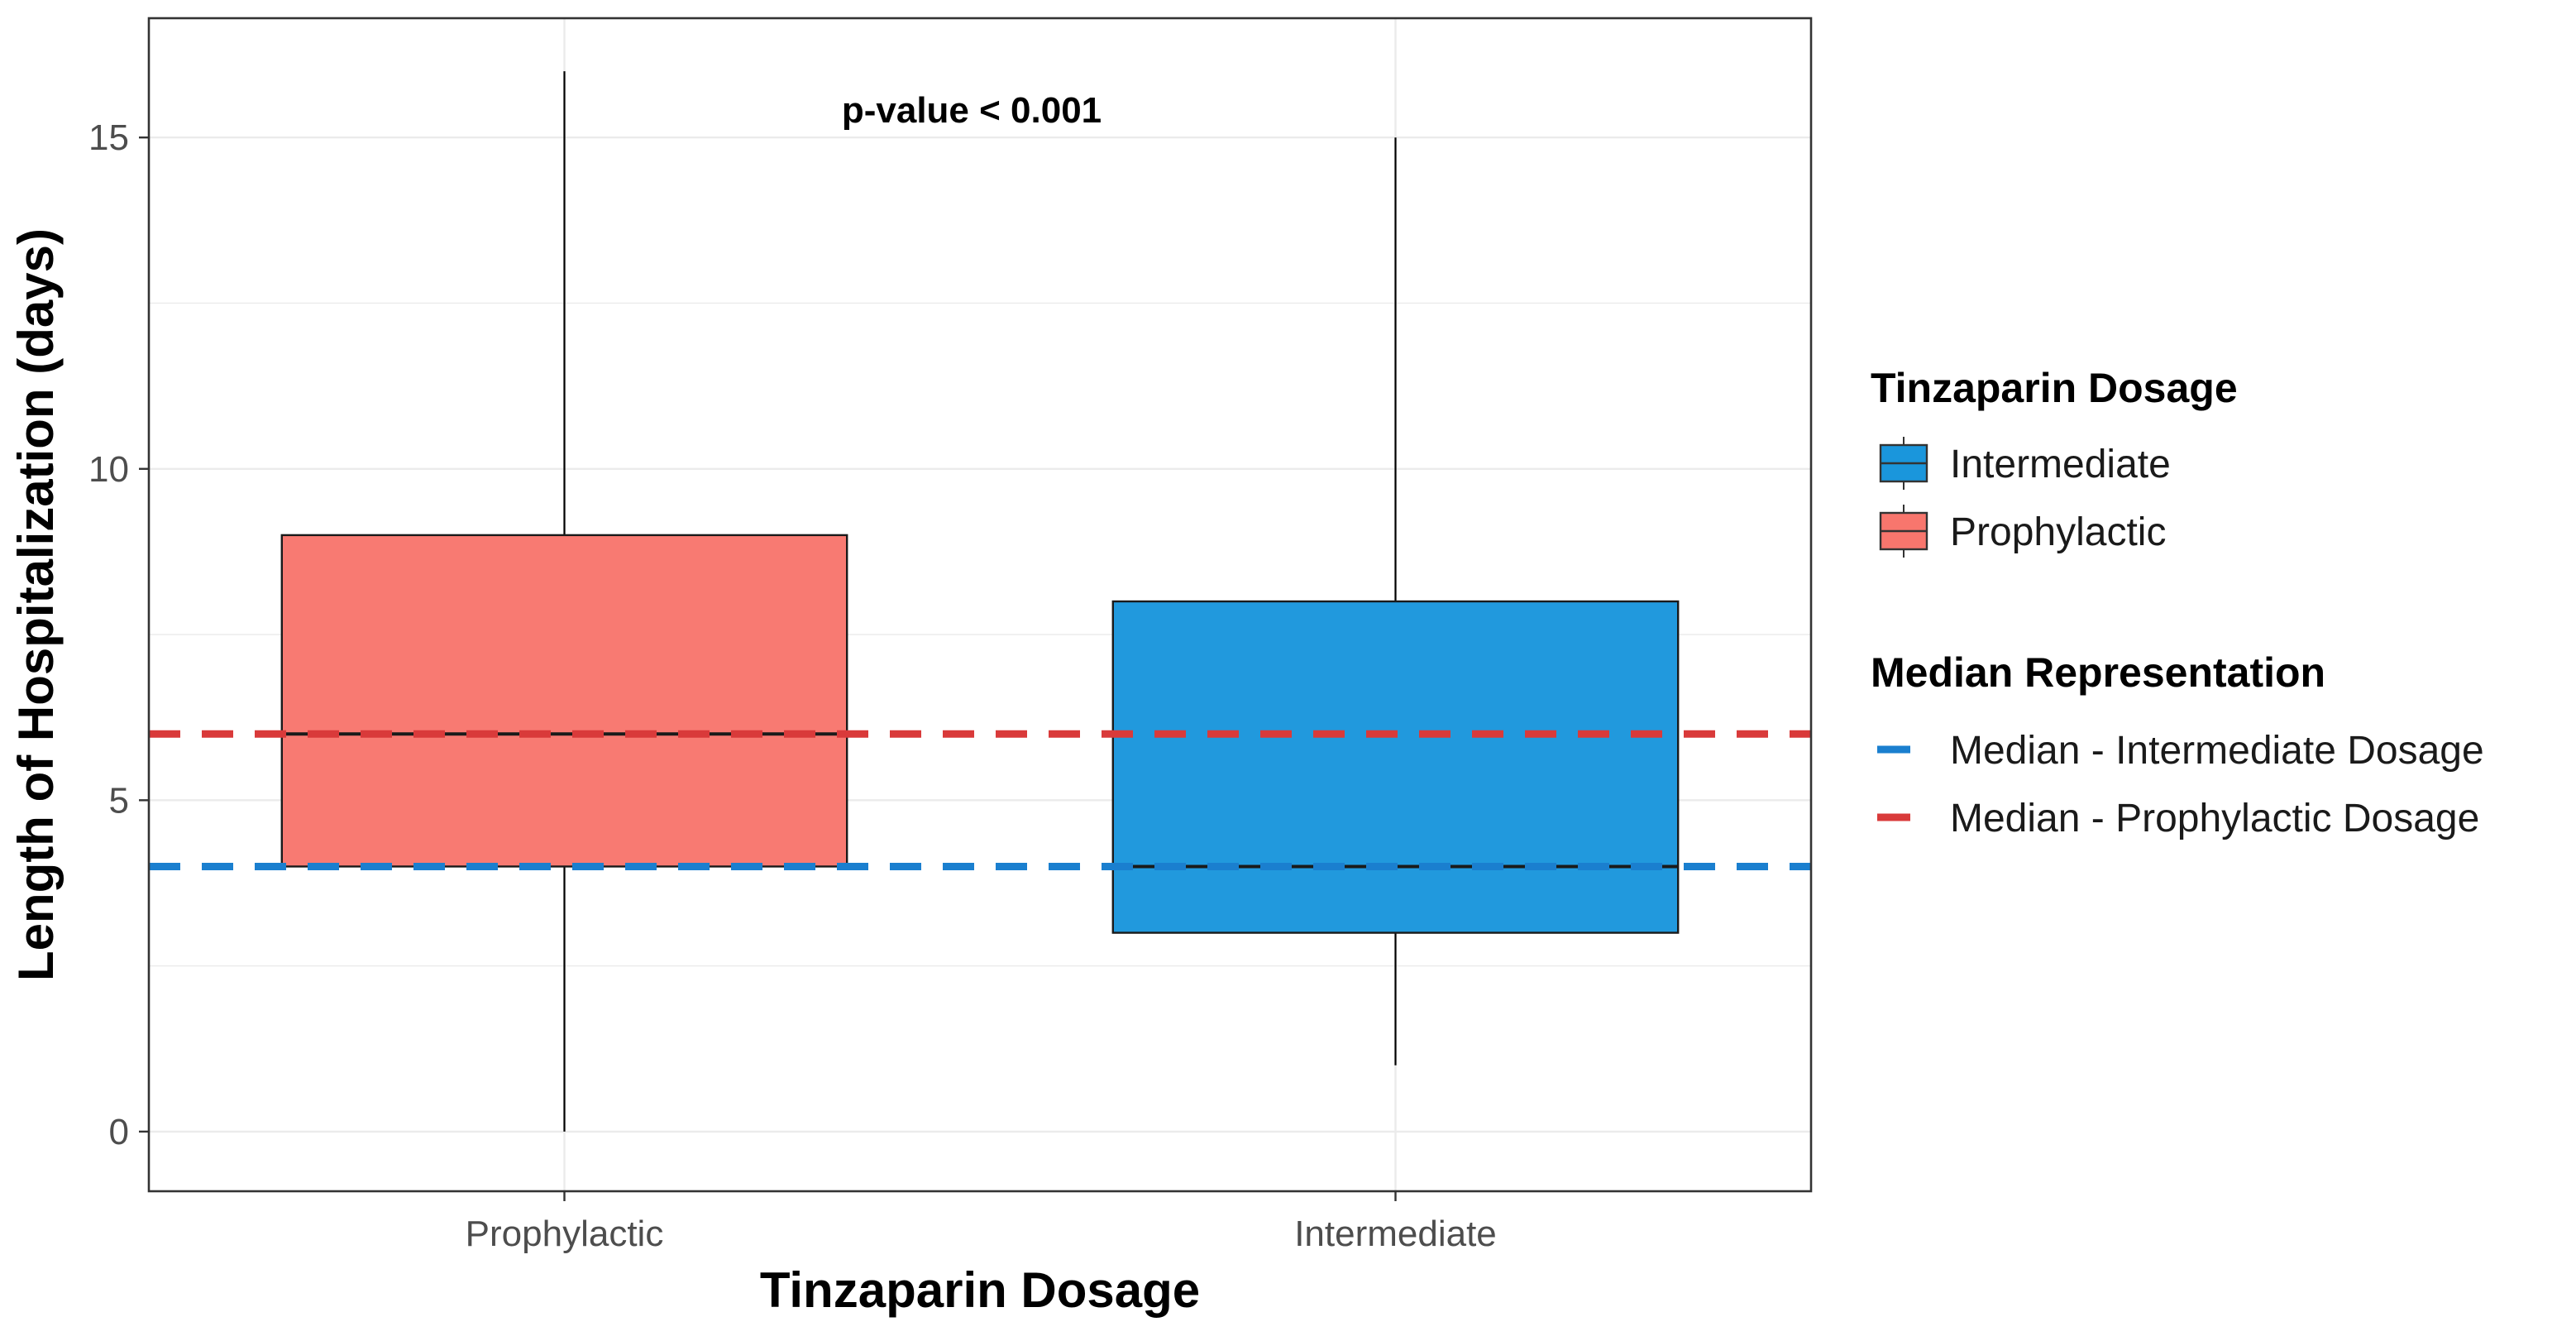 Image resolution: width=2576 pixels, height=1336 pixels. What do you see at coordinates (2060, 464) in the screenshot?
I see `legend-label: Intermediate` at bounding box center [2060, 464].